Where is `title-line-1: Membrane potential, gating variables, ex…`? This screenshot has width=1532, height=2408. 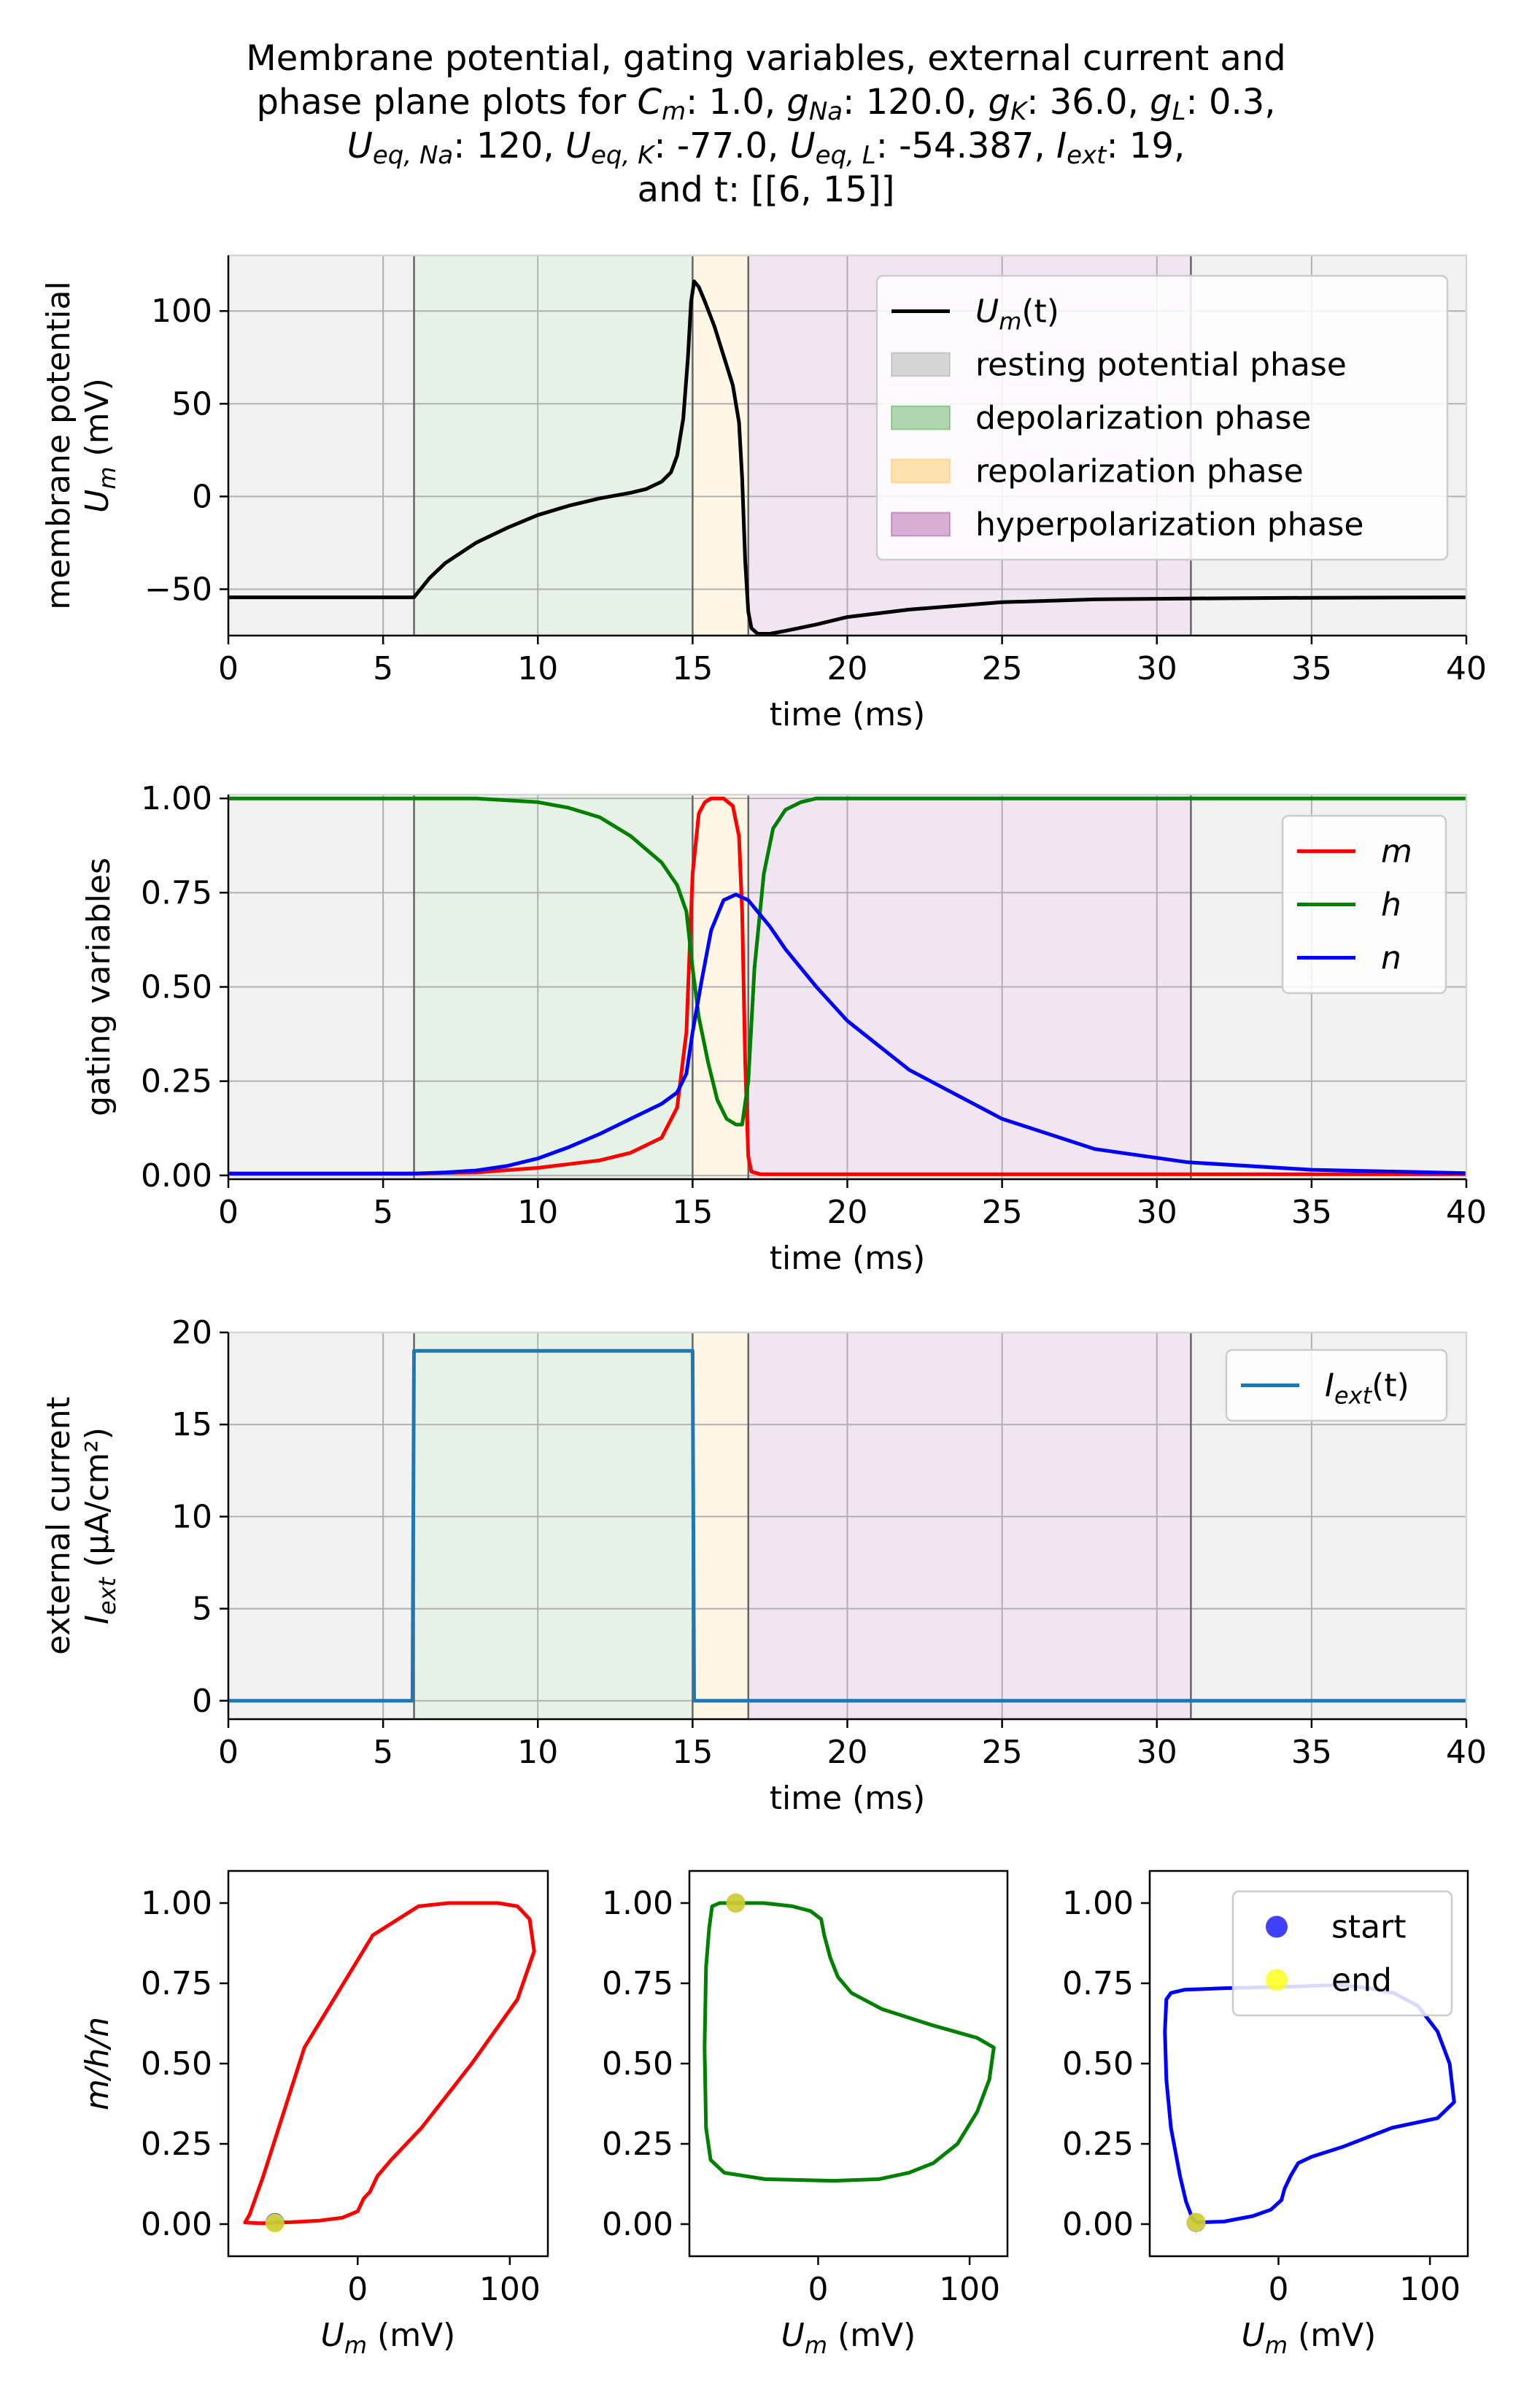 title-line-1: Membrane potential, gating variables, ex… is located at coordinates (766, 58).